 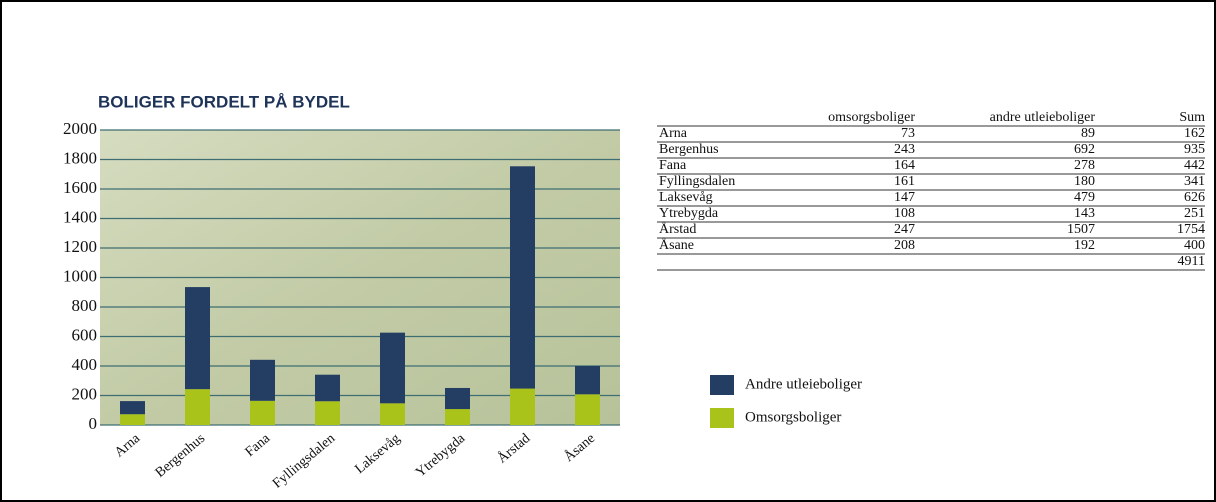 I want to click on table-cell: 143, so click(x=1084, y=213).